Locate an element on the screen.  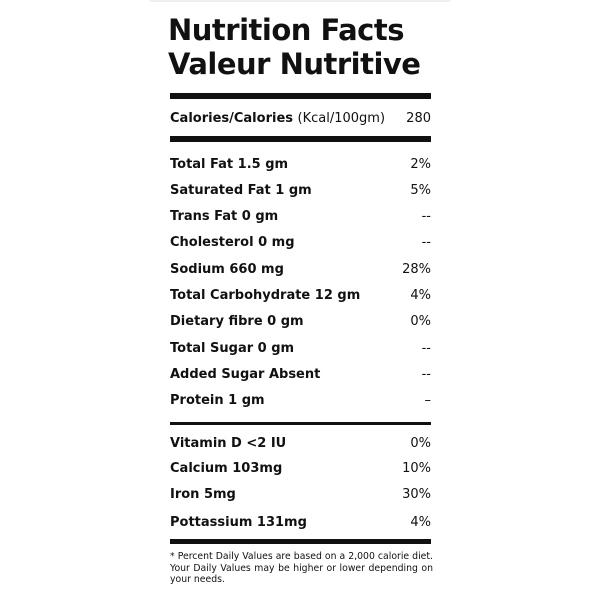
nutrient-label: Saturated Fat 1 gm is located at coordinates (241, 190).